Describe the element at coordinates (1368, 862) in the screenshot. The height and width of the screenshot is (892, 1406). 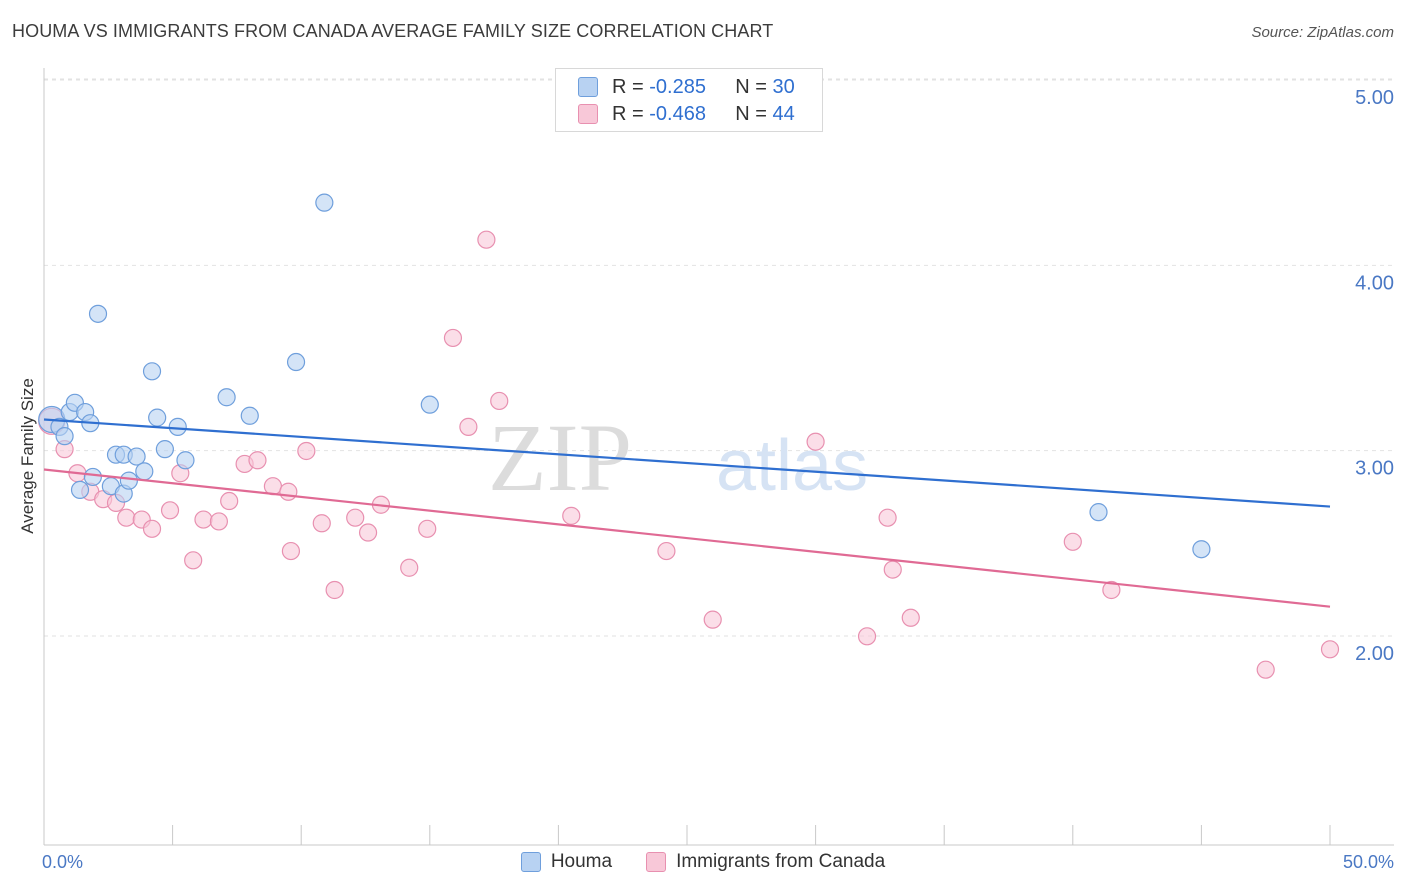
I see `x-tick-label-max: 50.0%` at that location.